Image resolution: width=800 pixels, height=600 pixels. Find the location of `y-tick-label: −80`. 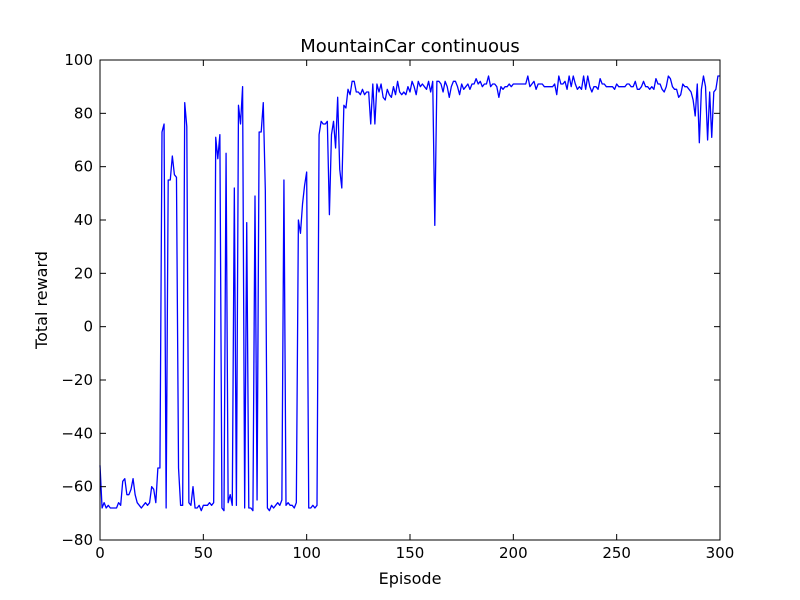

y-tick-label: −80 is located at coordinates (77, 540).